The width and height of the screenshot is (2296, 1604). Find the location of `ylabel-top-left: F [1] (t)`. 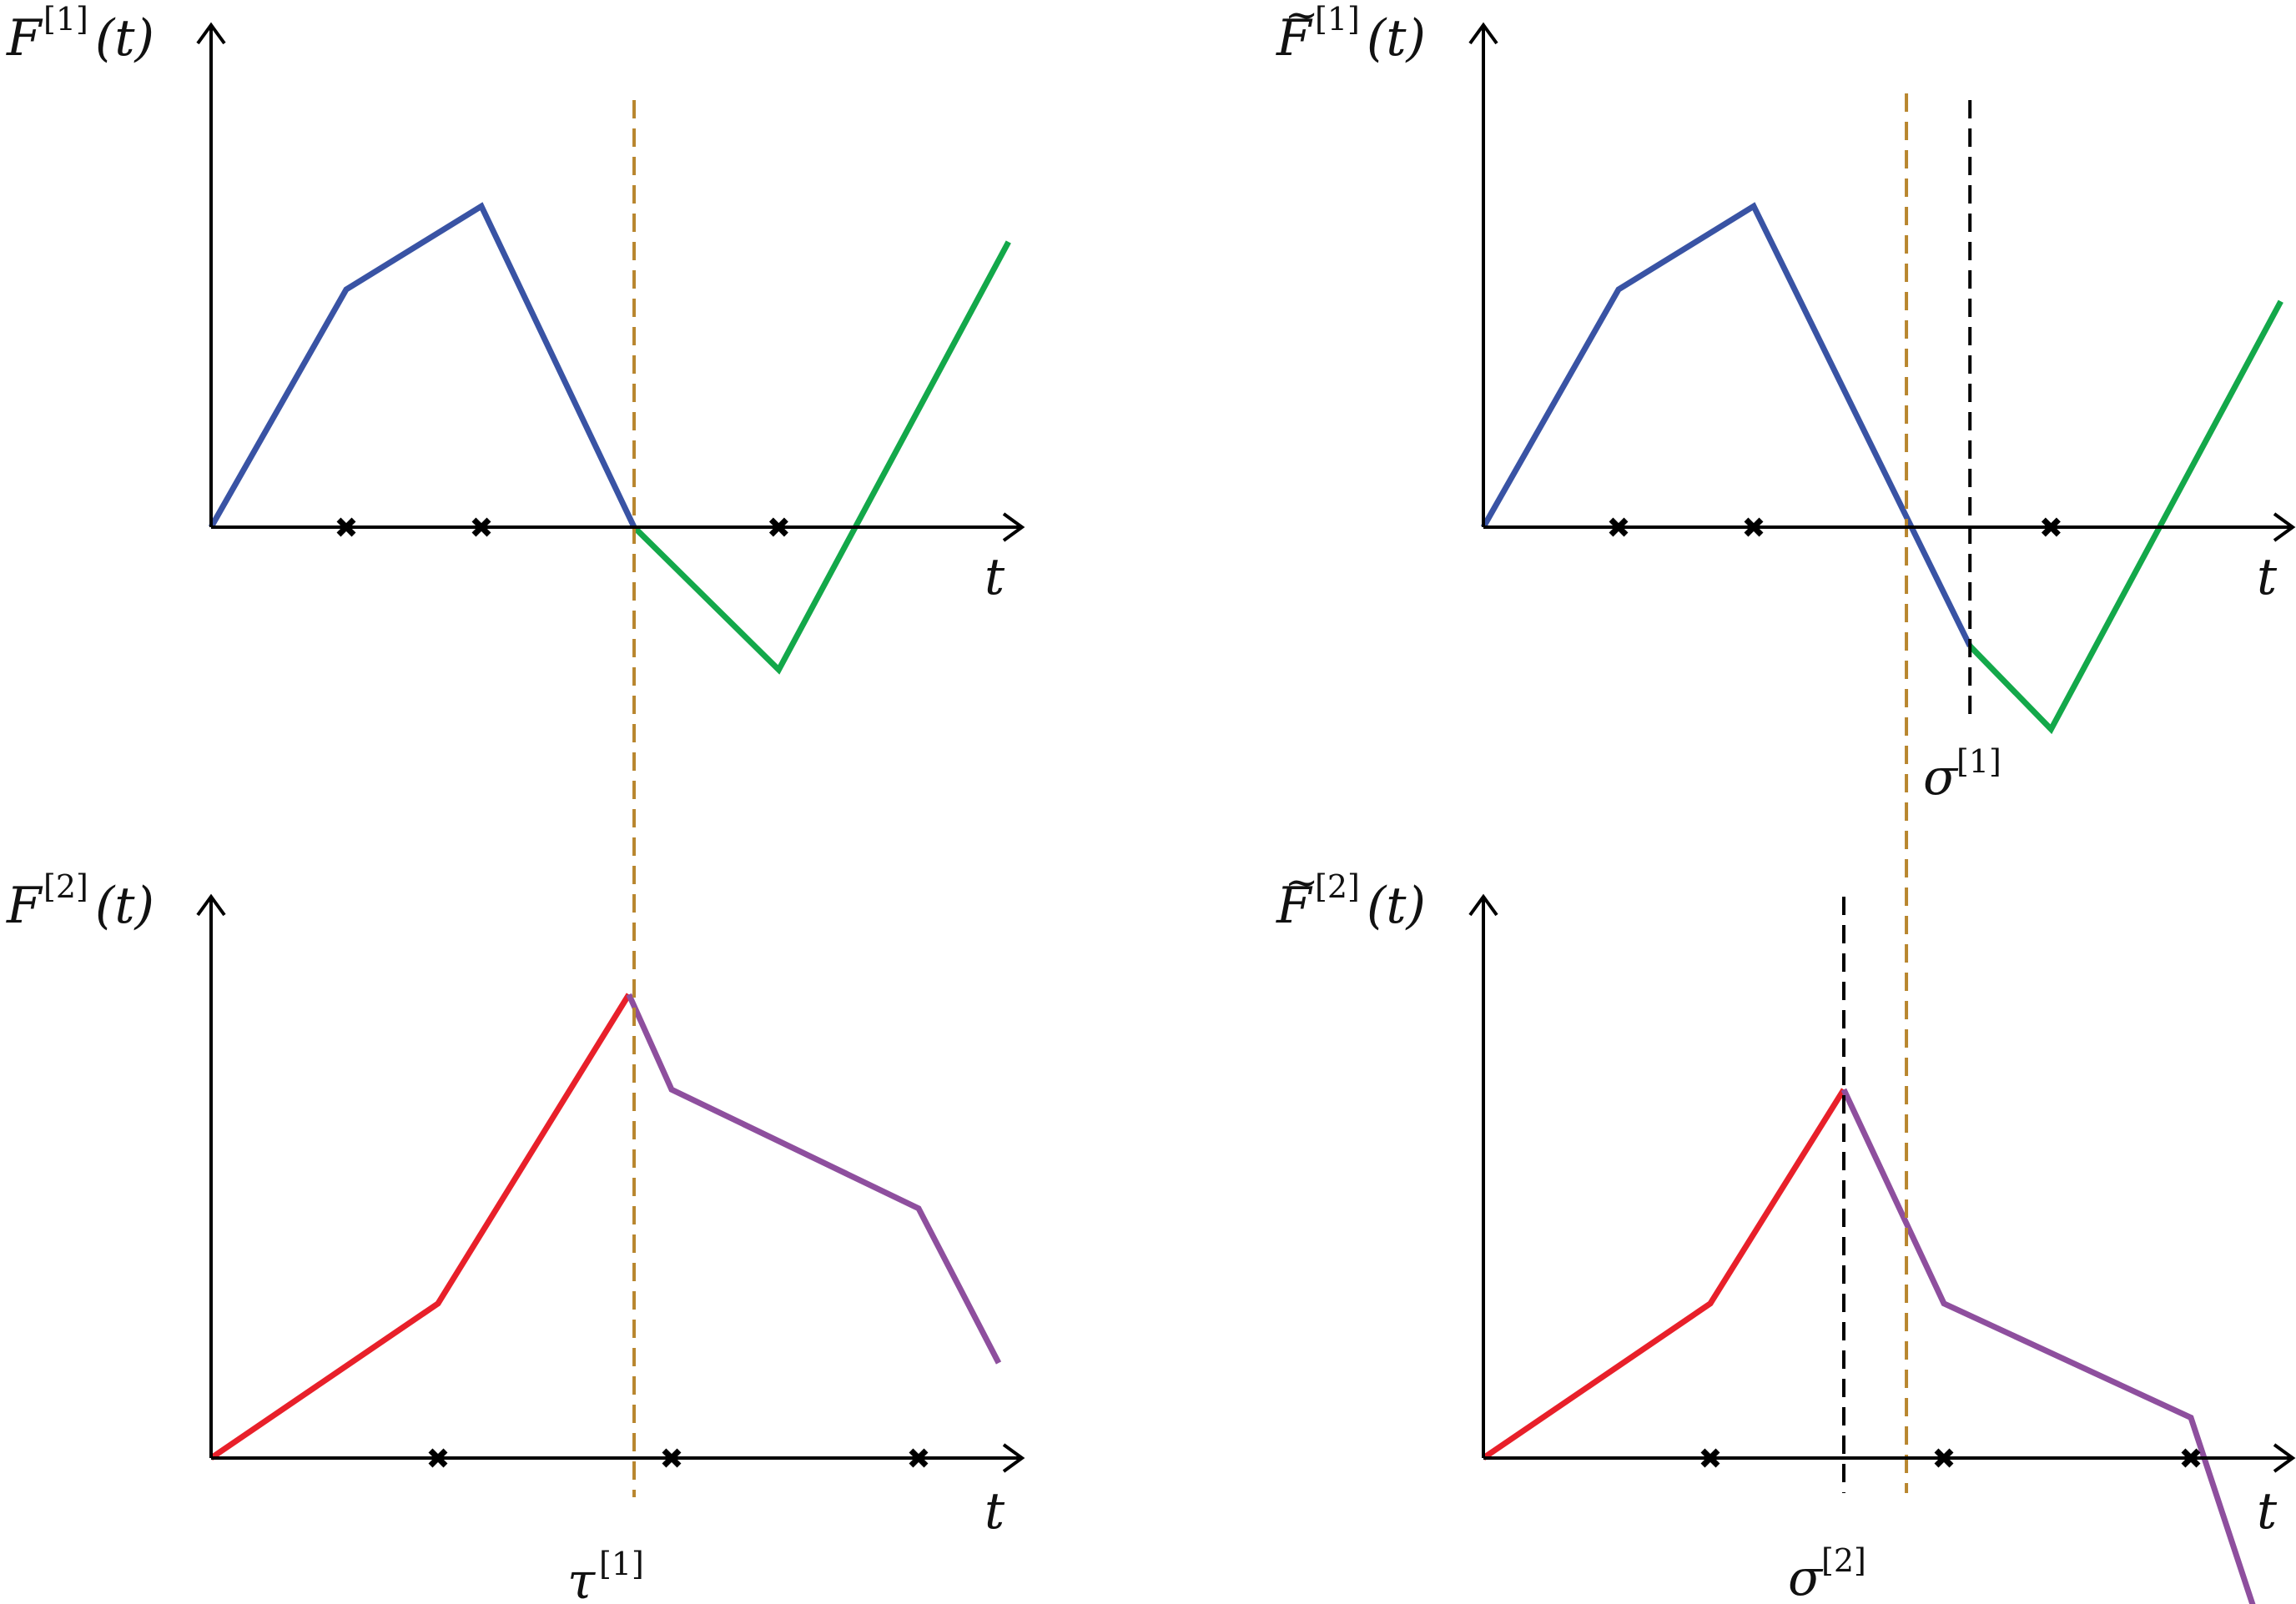

ylabel-top-left: F [1] (t) is located at coordinates (80, 34).